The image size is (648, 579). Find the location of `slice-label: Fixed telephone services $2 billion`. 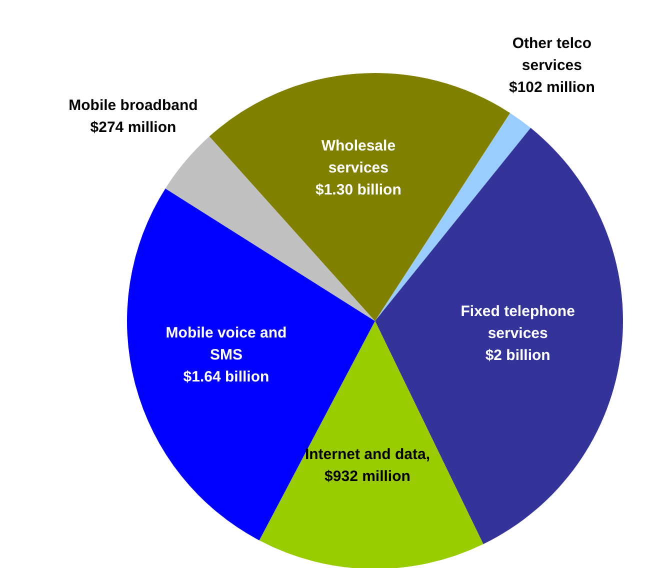

slice-label: Fixed telephone services $2 billion is located at coordinates (517, 333).